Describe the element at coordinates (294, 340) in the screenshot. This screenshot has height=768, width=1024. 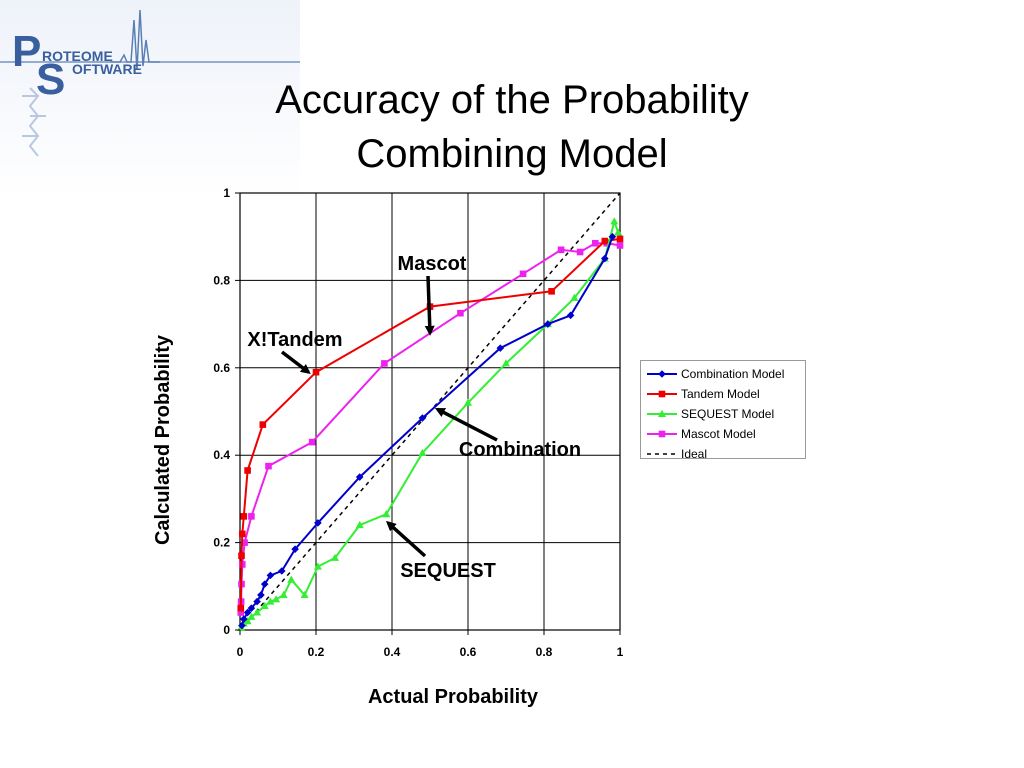
I see `annotation-label: X!Tandem` at that location.